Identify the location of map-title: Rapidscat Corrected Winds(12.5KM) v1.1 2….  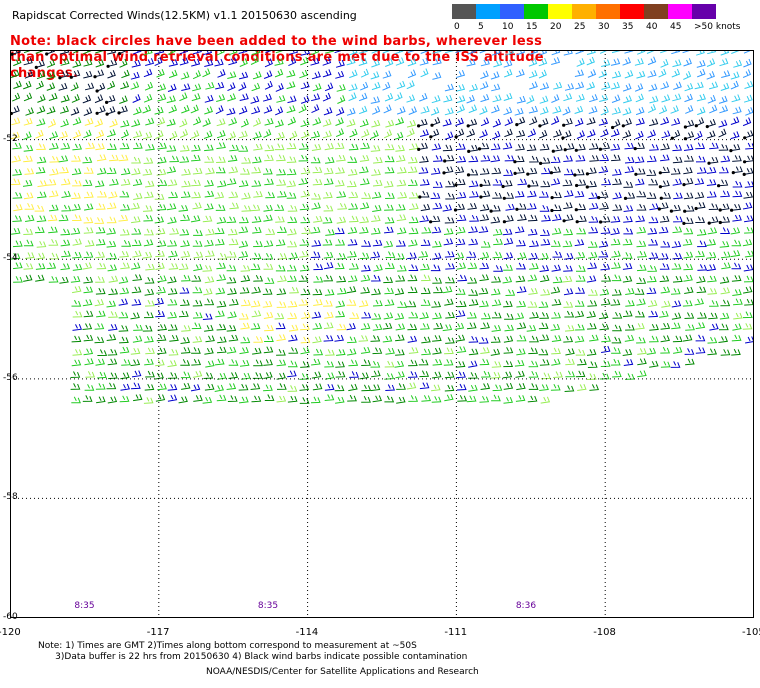
(184, 15).